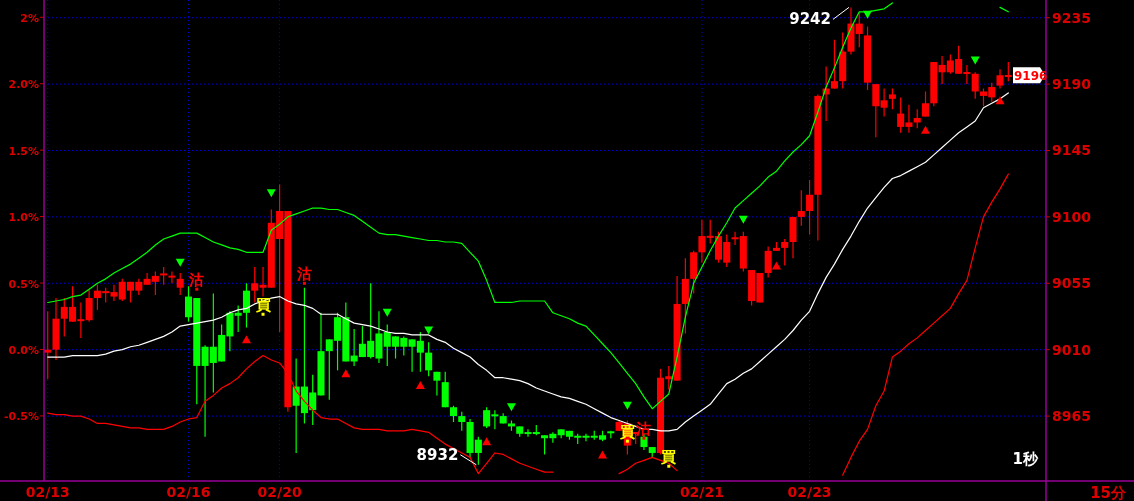 This screenshot has width=1134, height=501. What do you see at coordinates (47, 492) in the screenshot?
I see `x-tick-label: 02/13` at bounding box center [47, 492].